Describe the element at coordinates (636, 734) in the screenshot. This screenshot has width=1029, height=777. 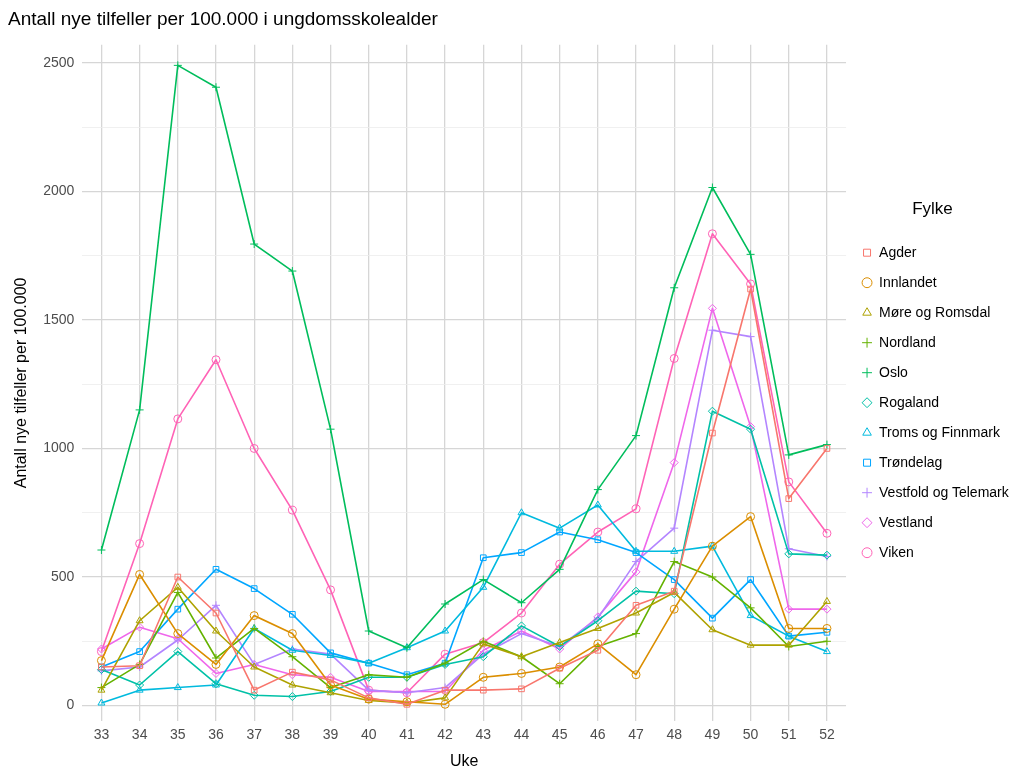
I see `x-tick-label: 47` at that location.